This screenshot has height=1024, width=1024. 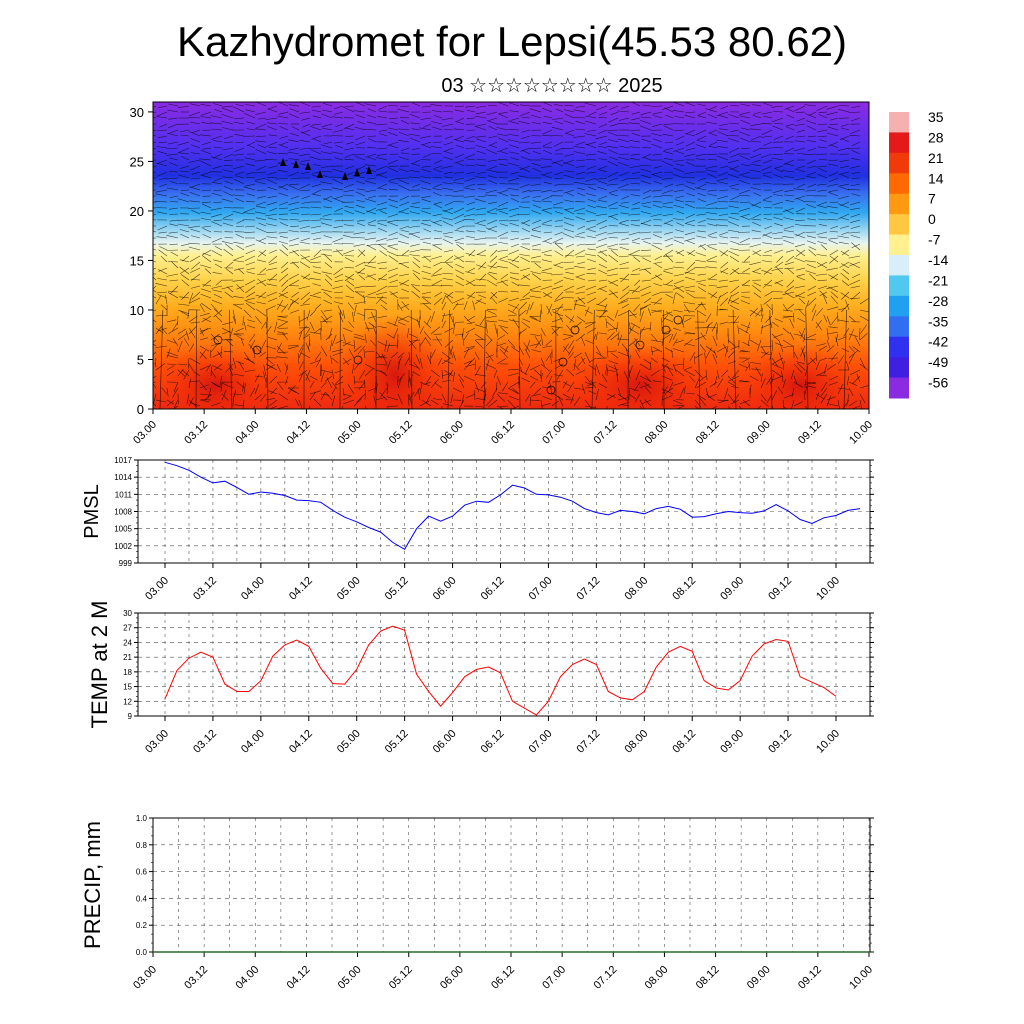 I want to click on x-tick-label: 07.00, so click(x=554, y=433).